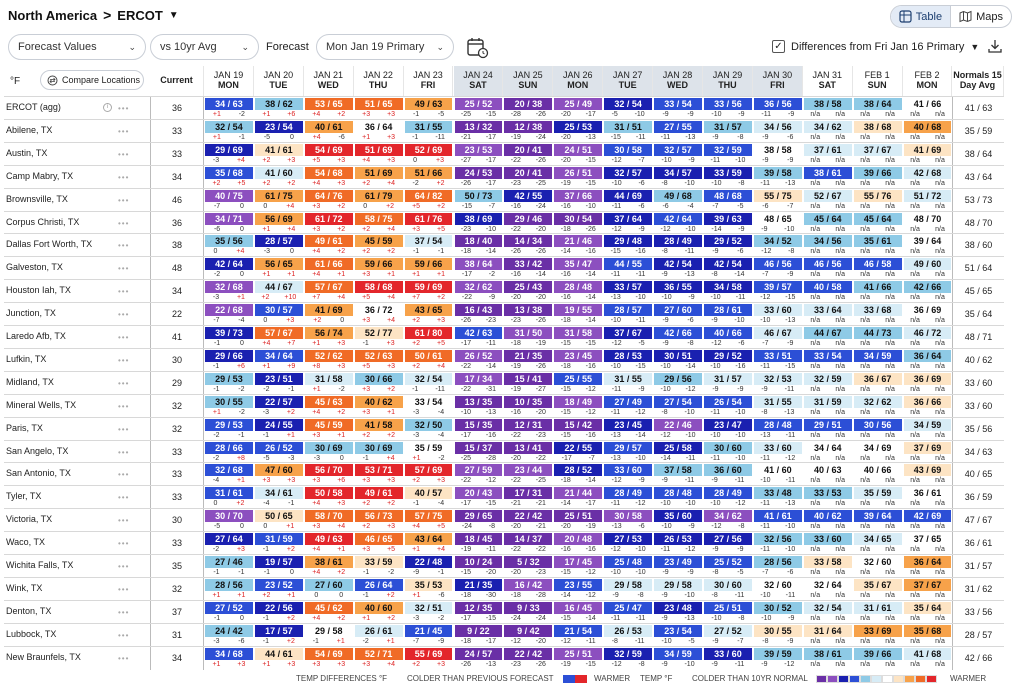 This screenshot has height=687, width=1024. Describe the element at coordinates (479, 177) in the screenshot. I see `forecast-cell: 24 / 53 -26 -17` at that location.